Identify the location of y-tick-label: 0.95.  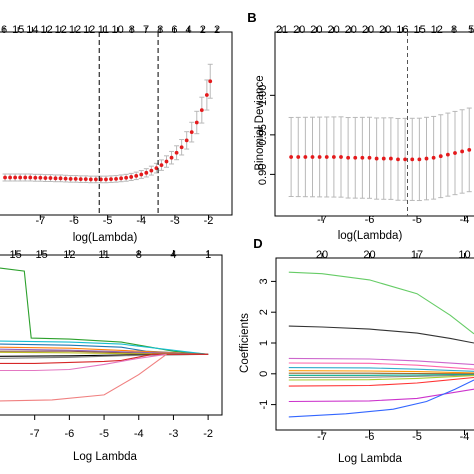
(263, 134).